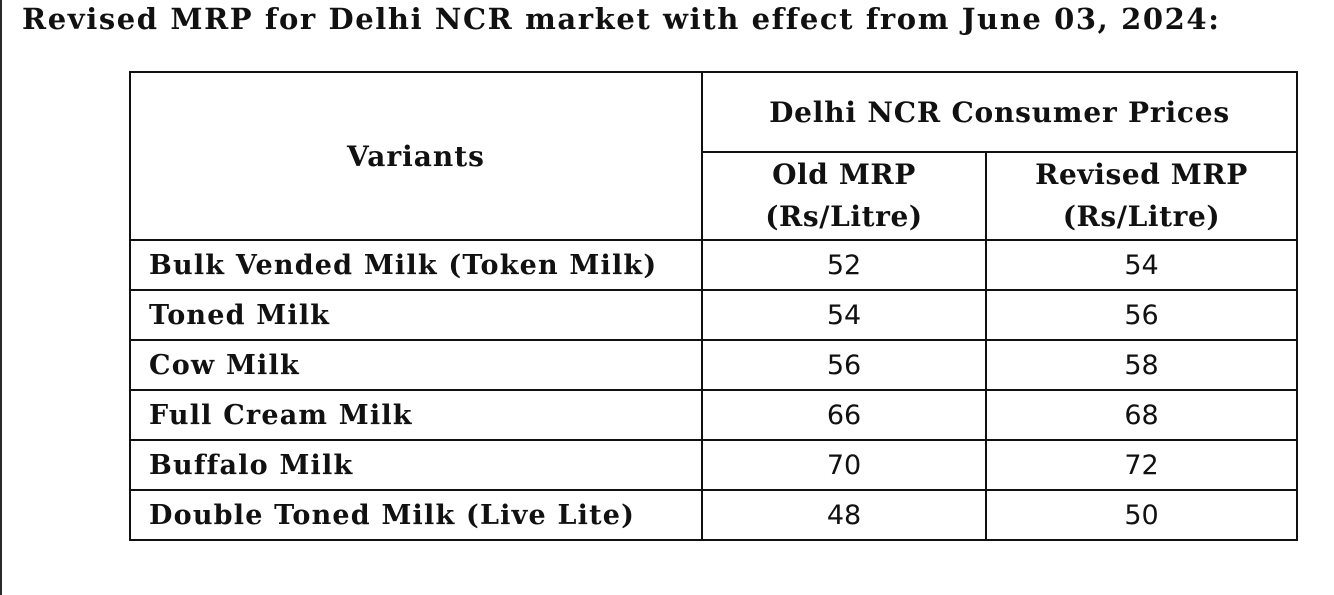 This screenshot has width=1334, height=595. I want to click on table-row: Cow Milk 56 58, so click(714, 365).